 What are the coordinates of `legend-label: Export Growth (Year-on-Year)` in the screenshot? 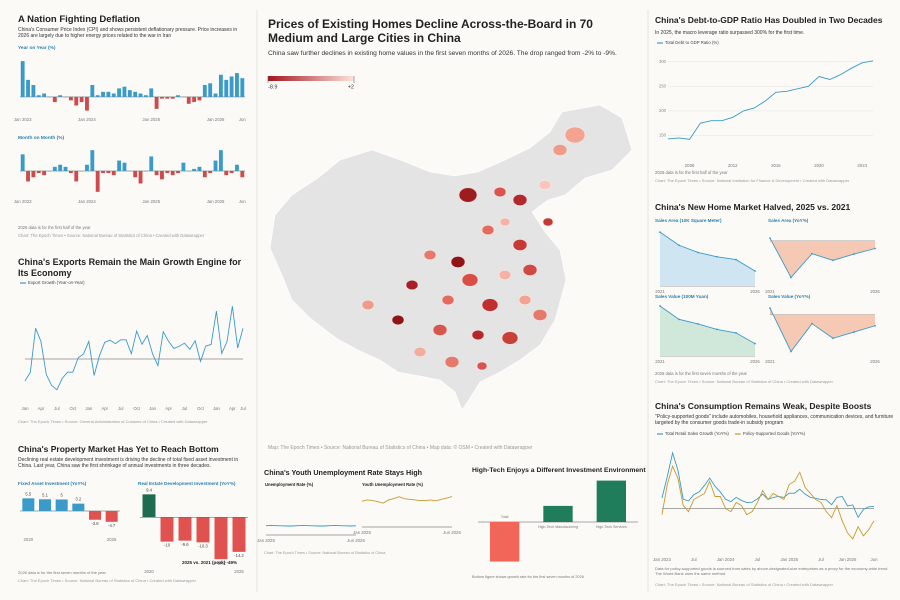 It's located at (56, 282).